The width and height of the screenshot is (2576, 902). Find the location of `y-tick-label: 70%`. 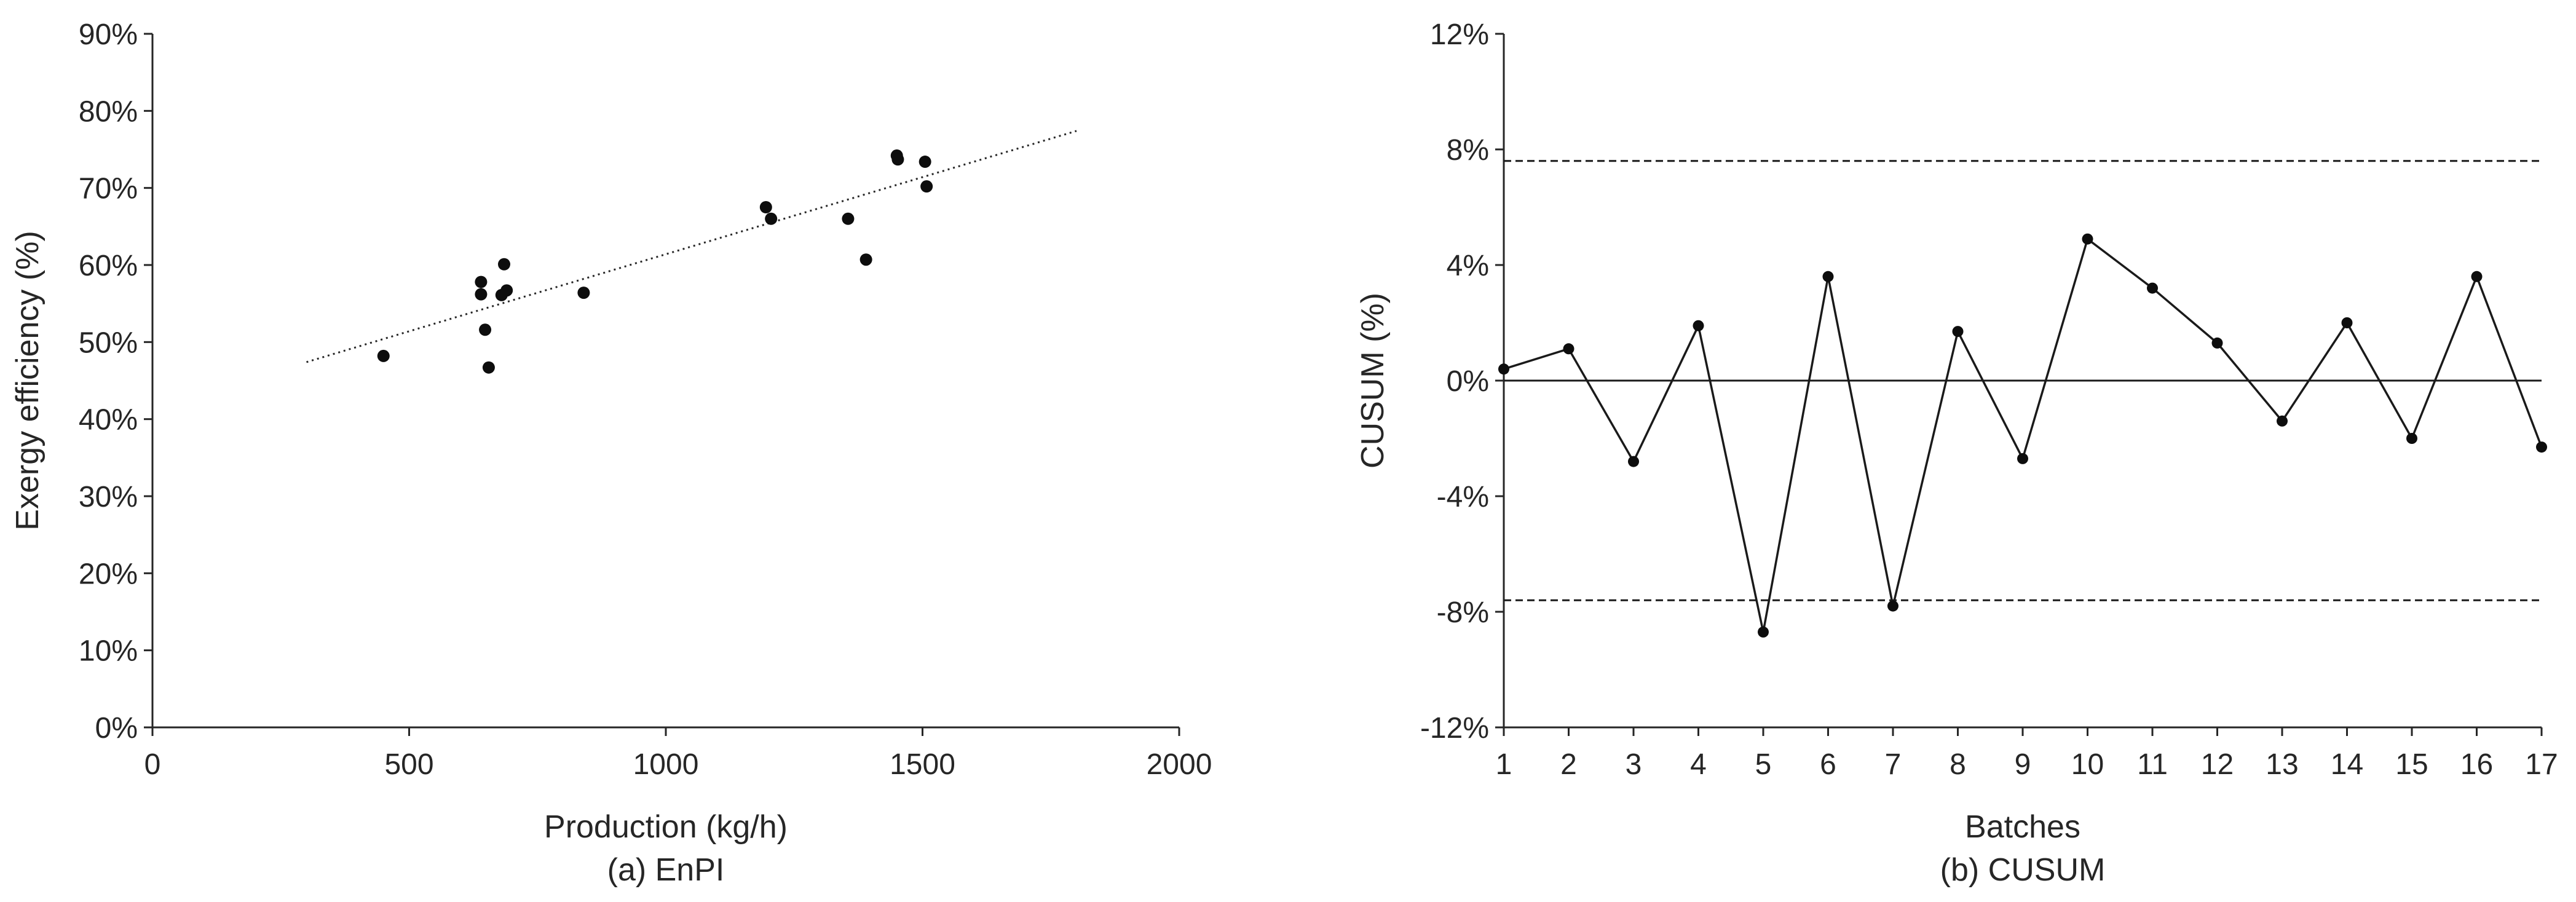

y-tick-label: 70% is located at coordinates (108, 189).